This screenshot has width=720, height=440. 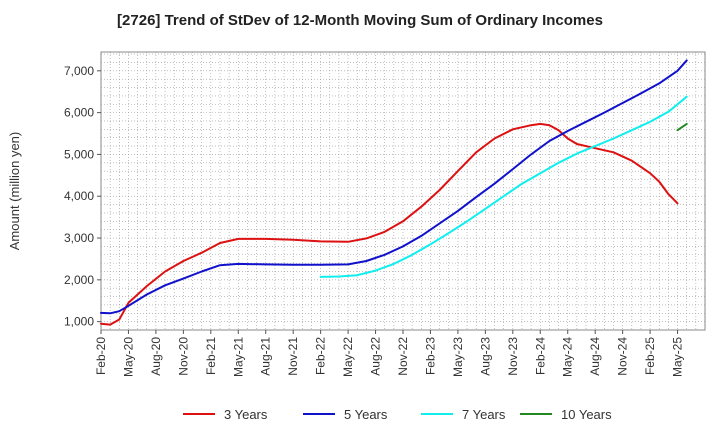 What do you see at coordinates (403, 356) in the screenshot?
I see `x-tick-label: Nov-22` at bounding box center [403, 356].